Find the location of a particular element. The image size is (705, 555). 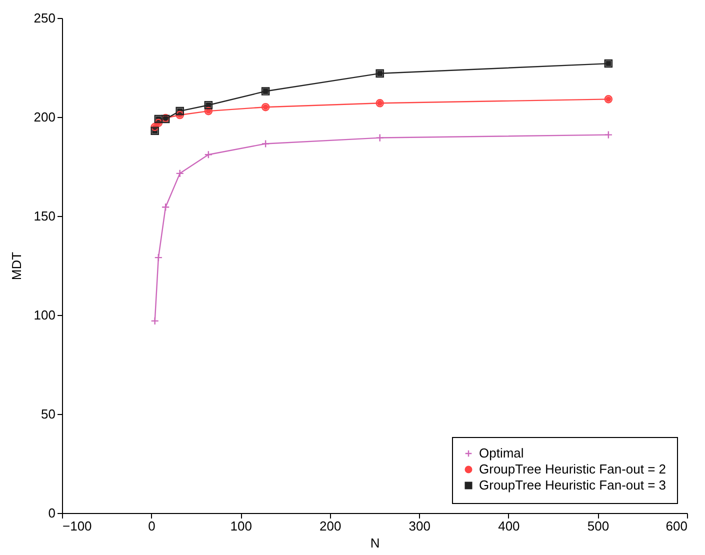

y-tick-label: 50 is located at coordinates (48, 414).